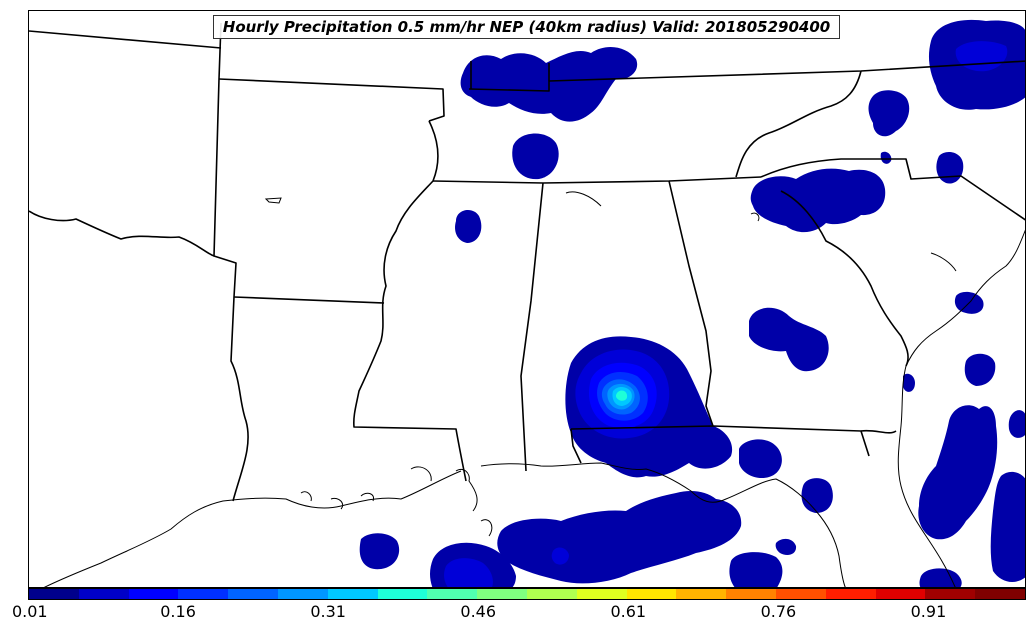 Image resolution: width=1036 pixels, height=633 pixels. I want to click on precip-area-nc-south, so click(922, 167).